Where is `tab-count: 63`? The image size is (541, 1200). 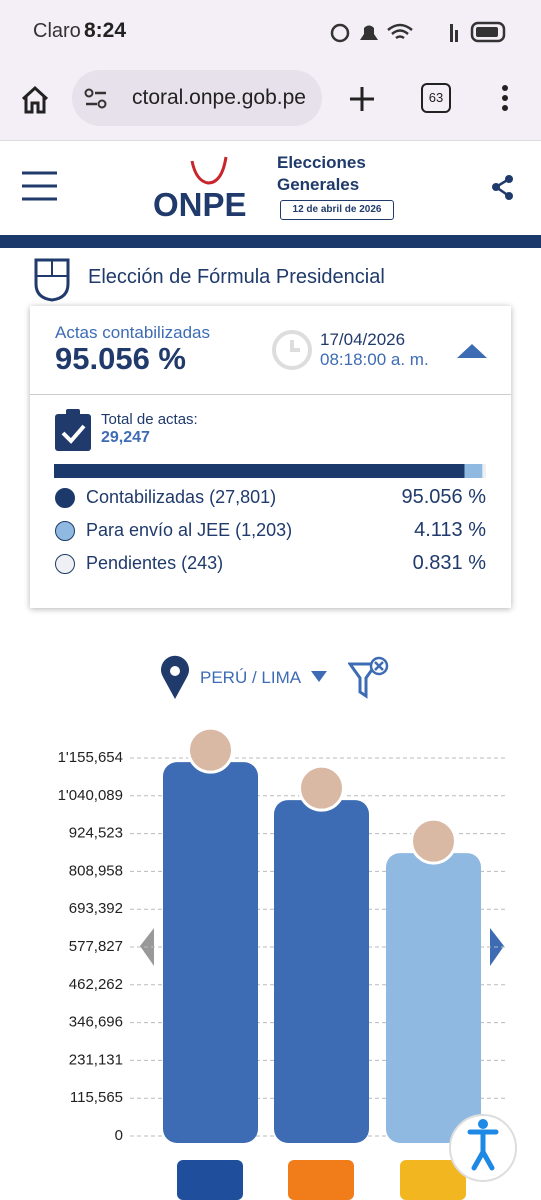
tab-count: 63 is located at coordinates (436, 98).